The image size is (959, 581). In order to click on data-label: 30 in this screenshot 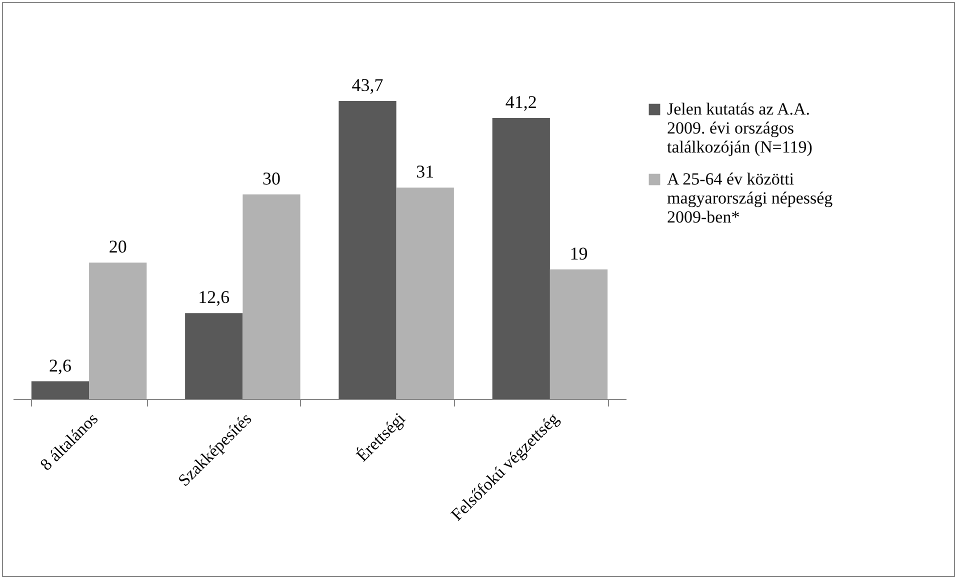, I will do `click(271, 178)`.